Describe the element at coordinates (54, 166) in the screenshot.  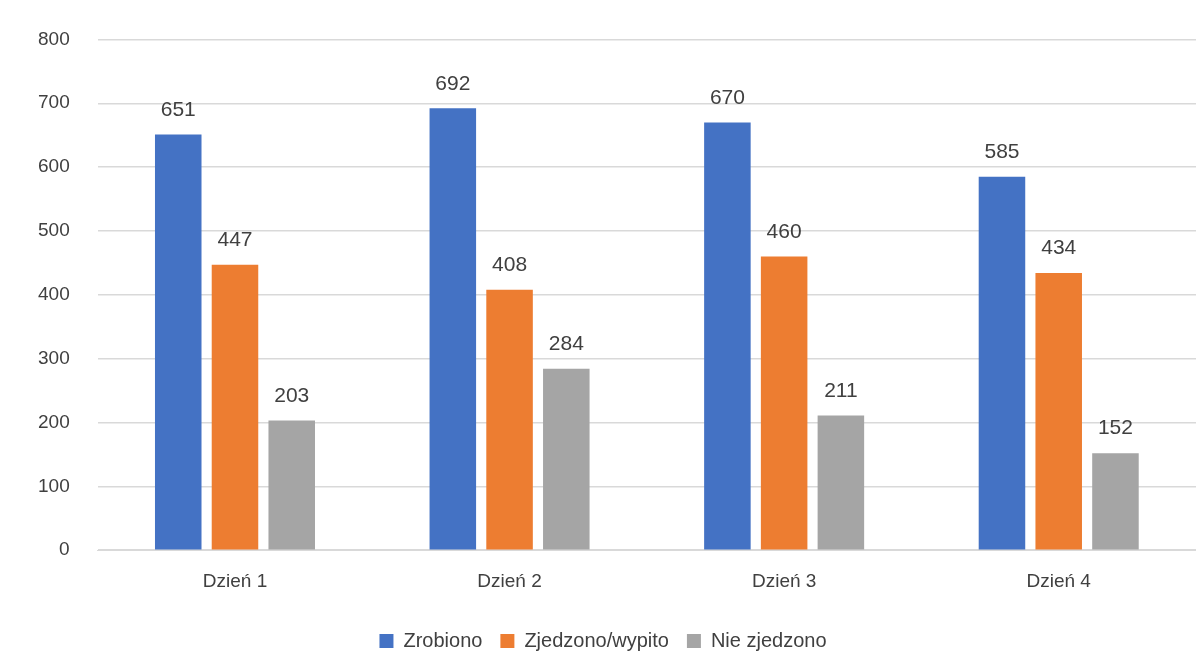
I see `y-tick-label: 600` at that location.